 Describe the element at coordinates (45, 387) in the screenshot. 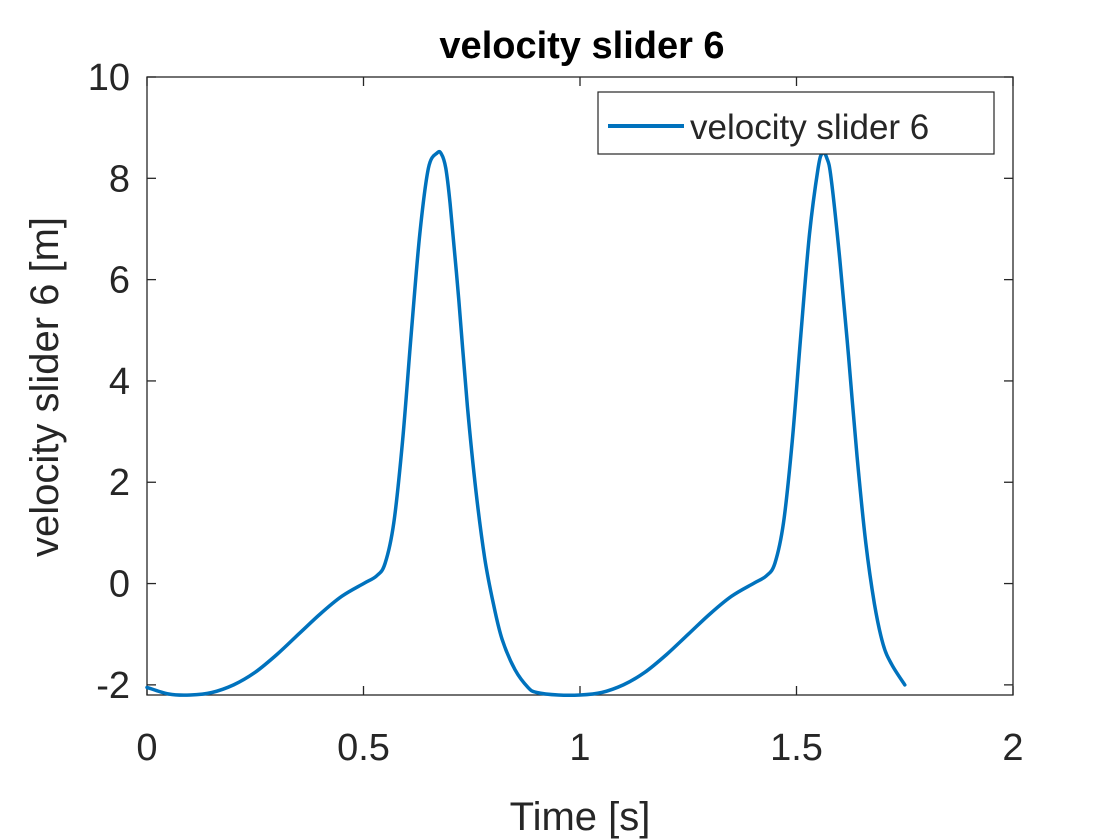

I see `y-axis-label: velocity slider 6 [m]` at that location.